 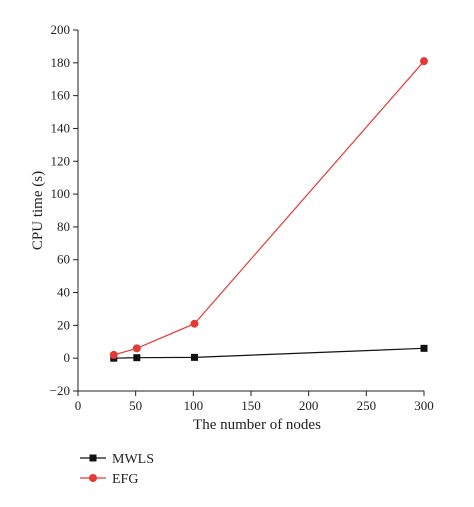 I want to click on y-tick-label: 120, so click(x=61, y=160).